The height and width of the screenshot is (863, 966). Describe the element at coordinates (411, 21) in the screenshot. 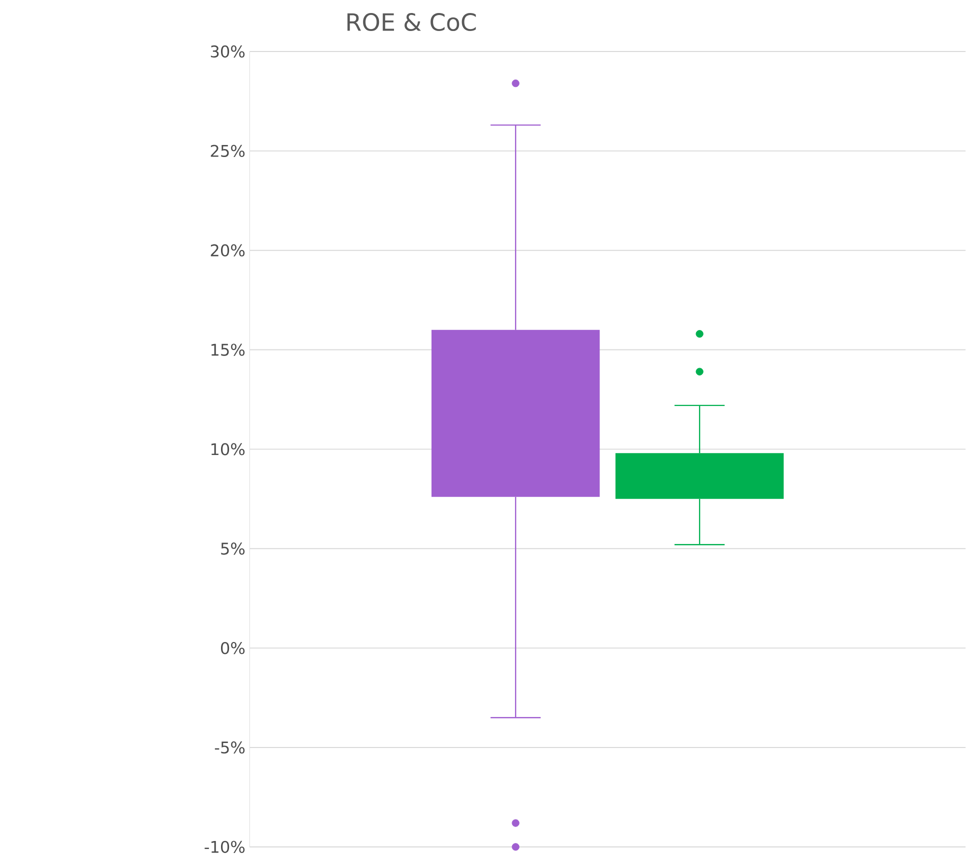

I see `chart-title: ROE & CoC` at that location.